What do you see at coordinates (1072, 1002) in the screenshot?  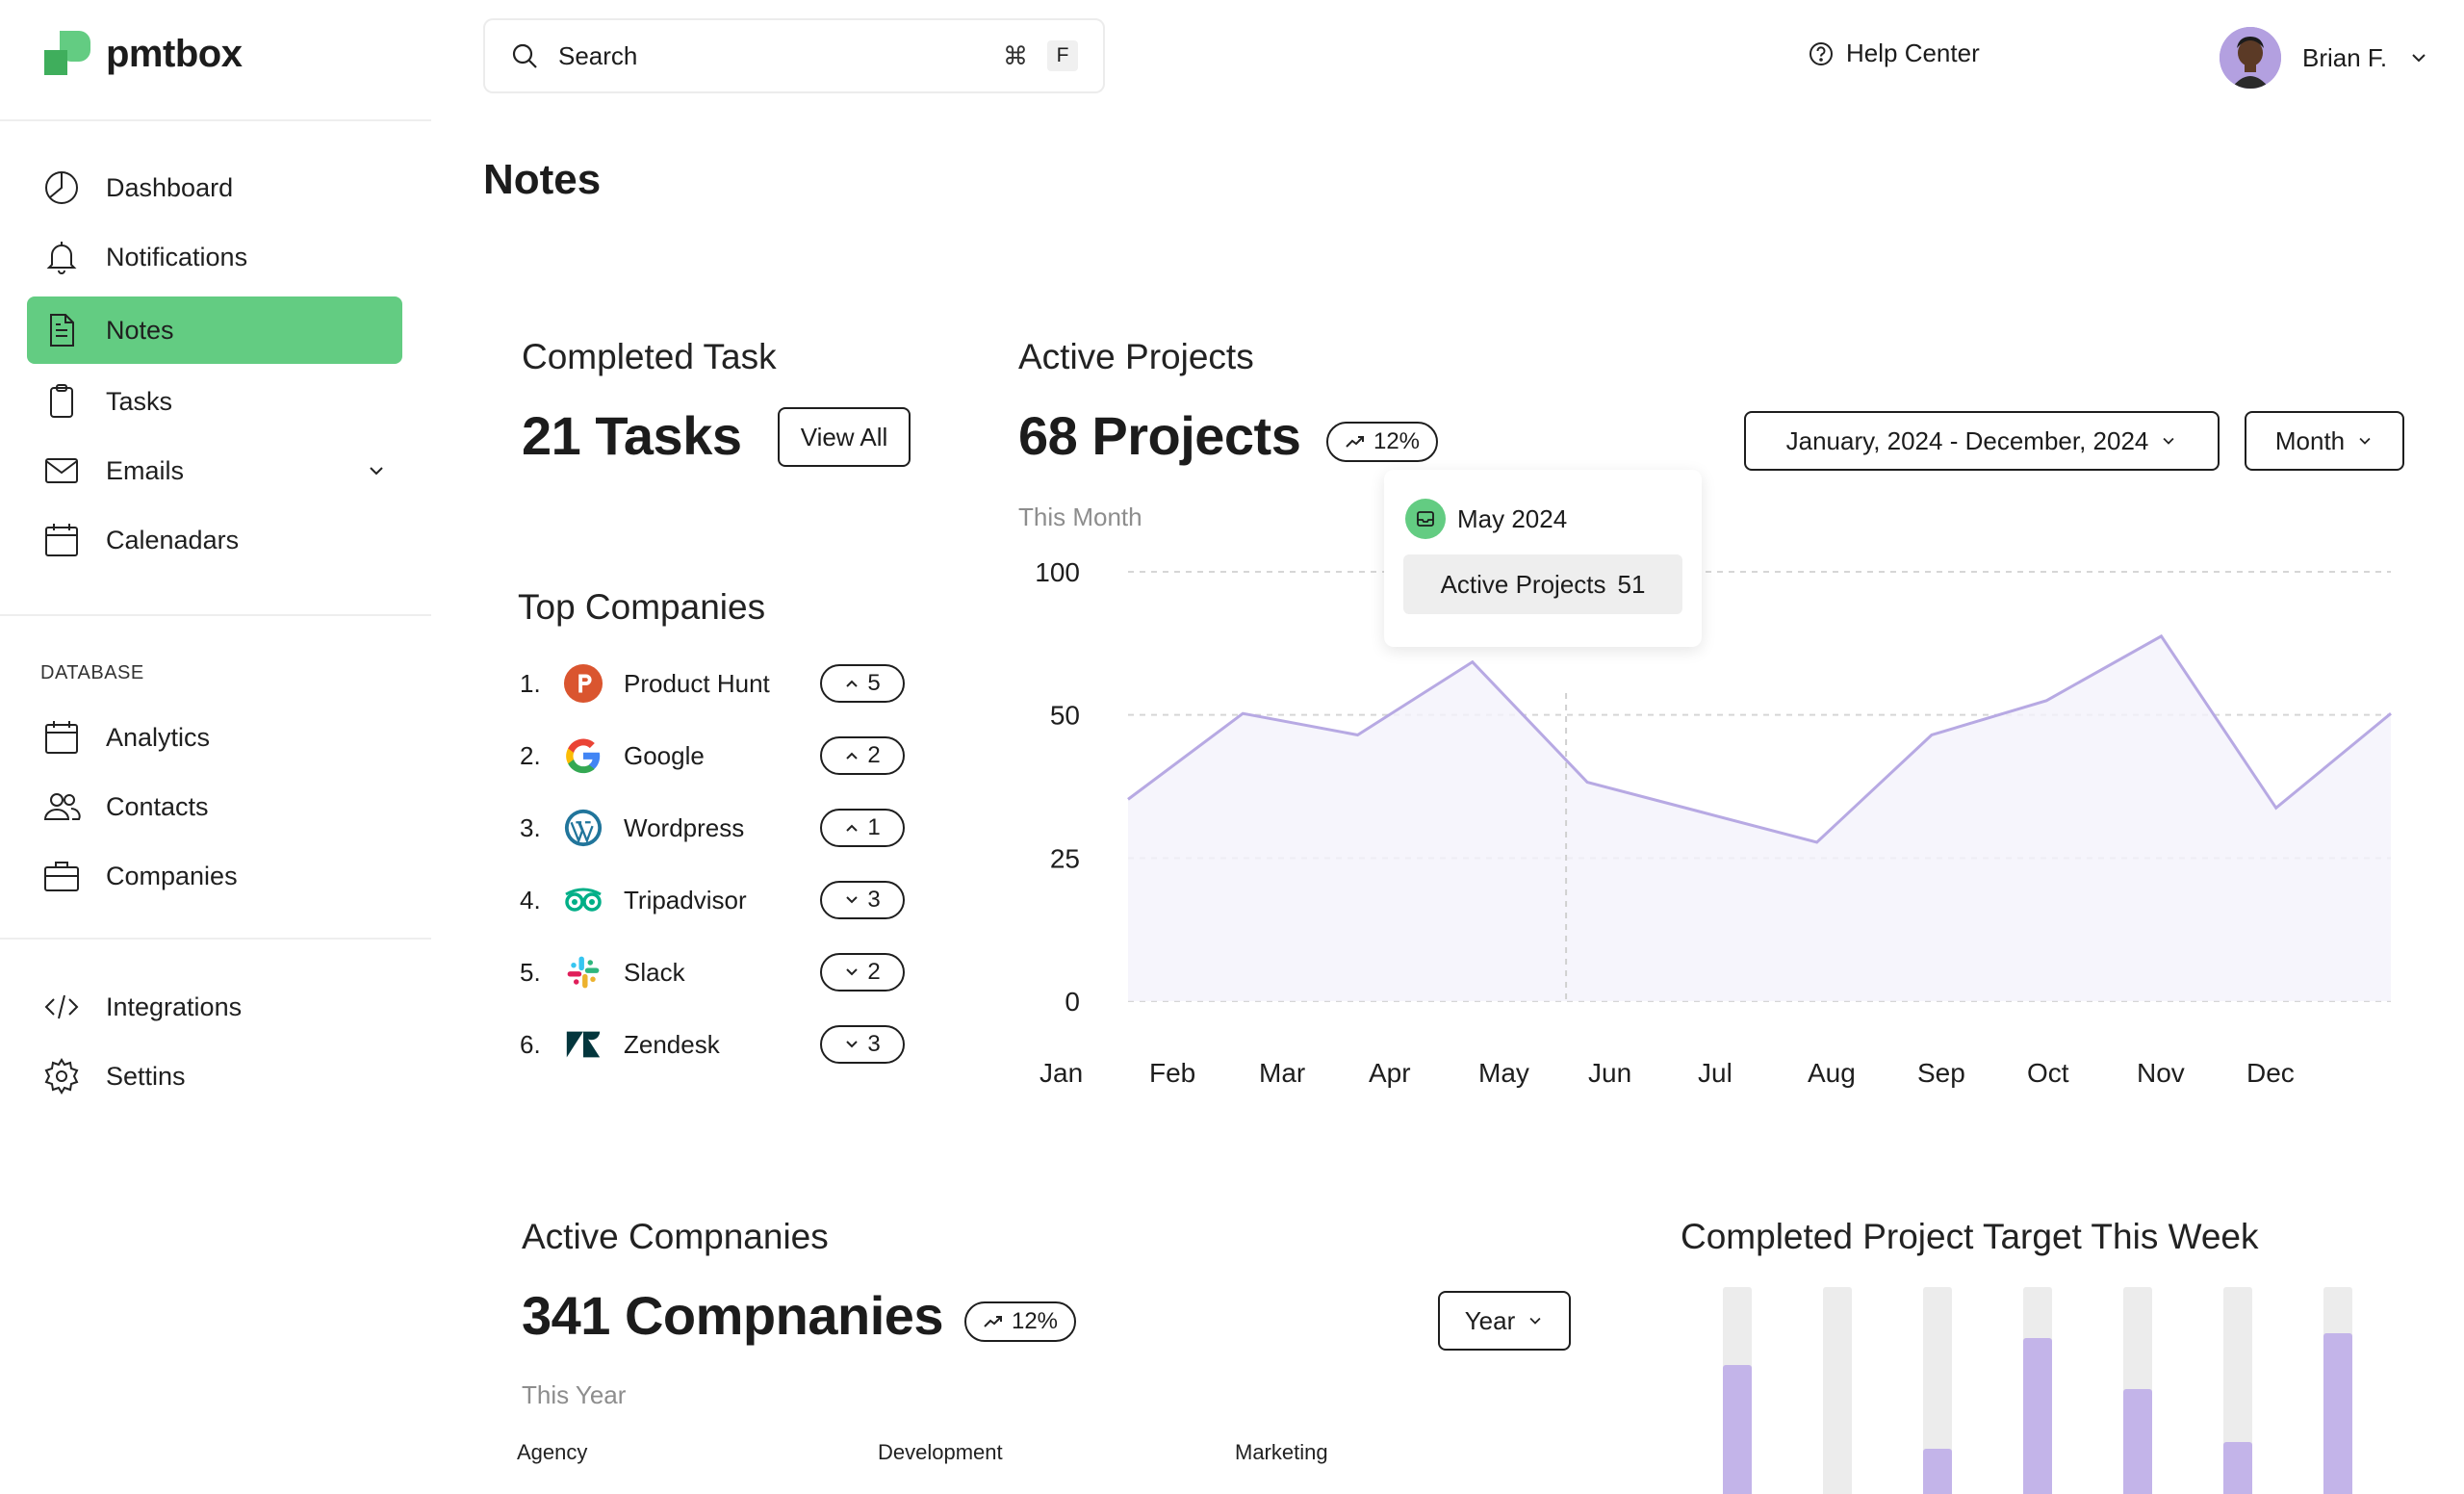 I see `y-tick-label: 0` at bounding box center [1072, 1002].